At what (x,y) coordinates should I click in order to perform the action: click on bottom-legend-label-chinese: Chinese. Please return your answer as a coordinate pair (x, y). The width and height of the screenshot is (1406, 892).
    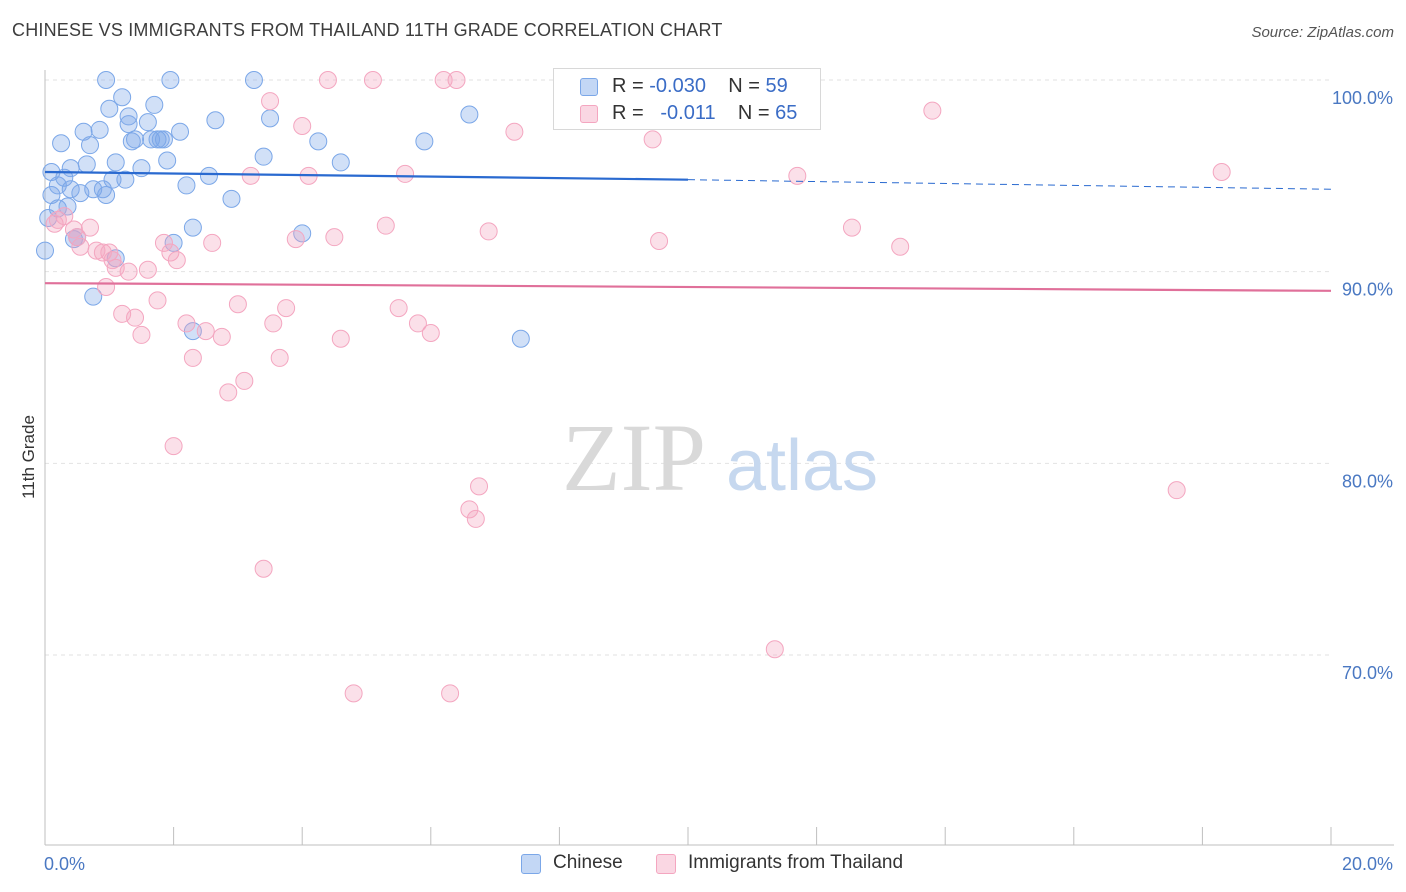
    Looking at the image, I should click on (588, 862).